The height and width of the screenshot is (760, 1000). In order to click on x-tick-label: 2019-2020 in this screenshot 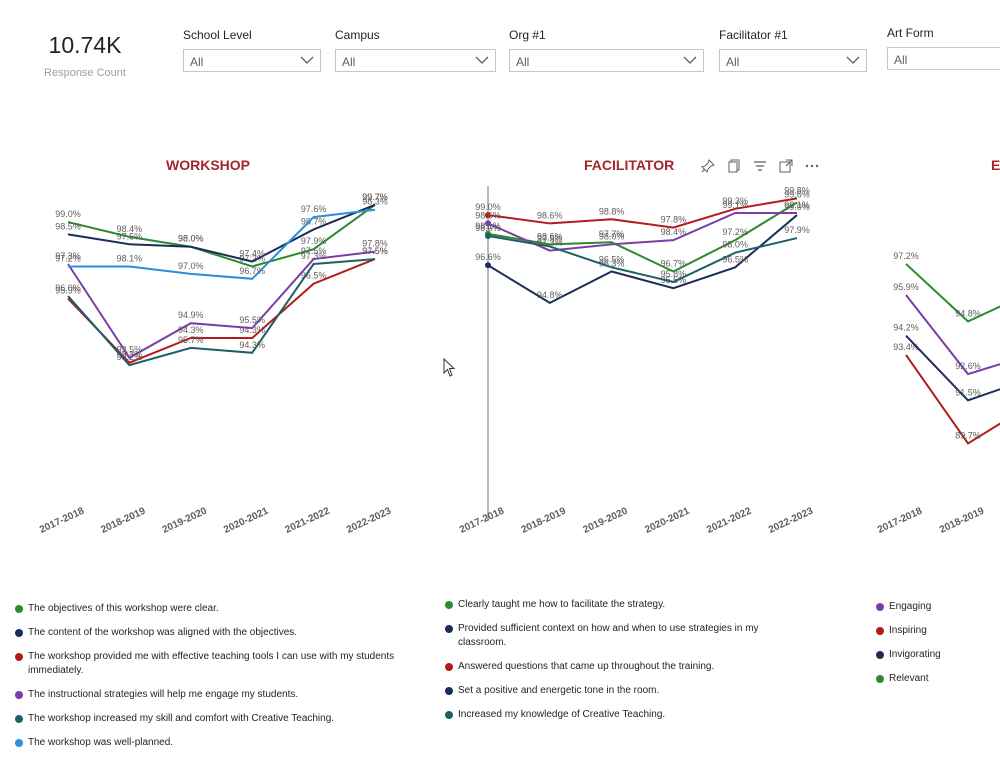, I will do `click(606, 520)`.